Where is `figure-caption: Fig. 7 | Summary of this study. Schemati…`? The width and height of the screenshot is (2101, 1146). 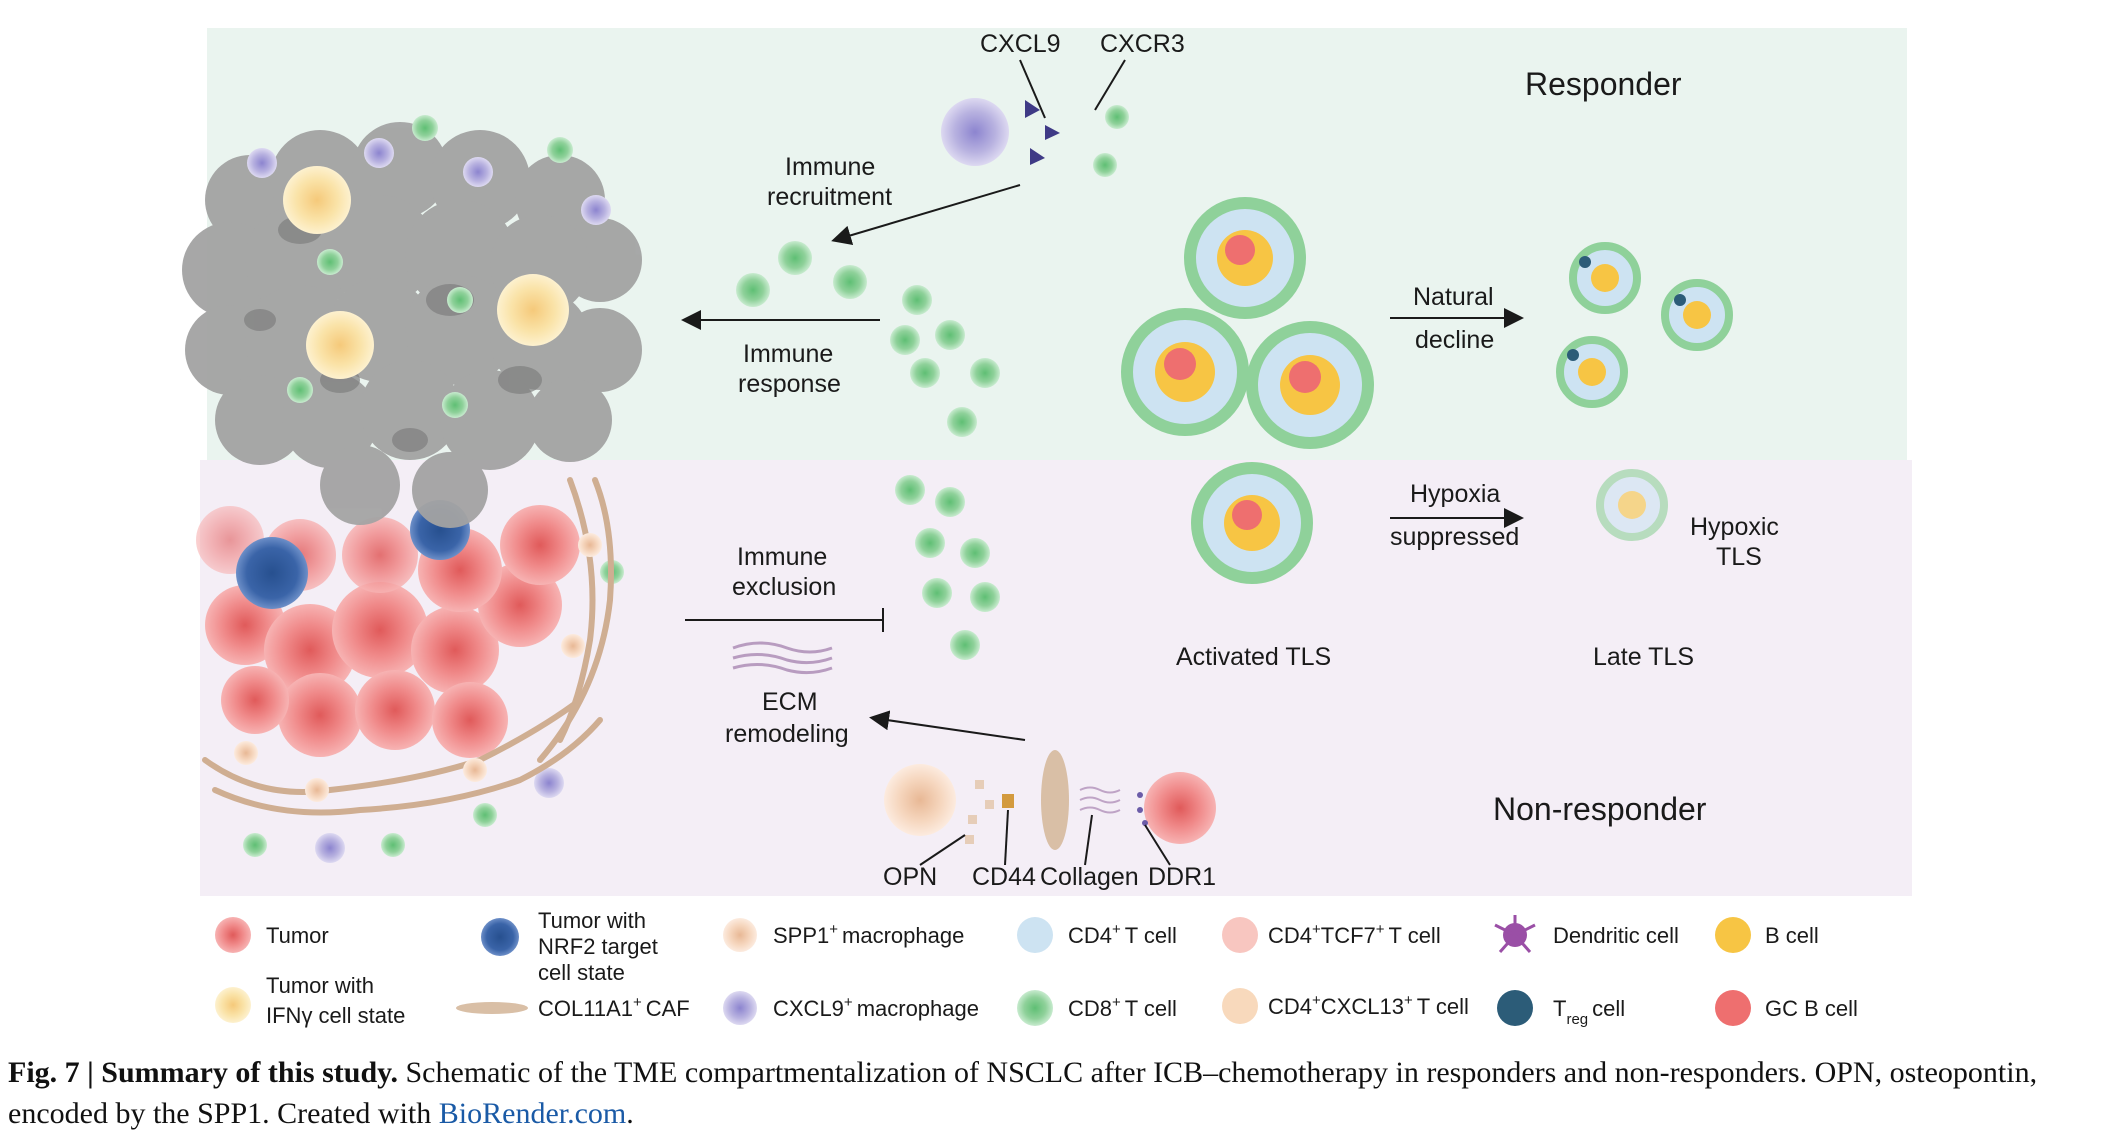 figure-caption: Fig. 7 | Summary of this study. Schemati… is located at coordinates (1053, 1093).